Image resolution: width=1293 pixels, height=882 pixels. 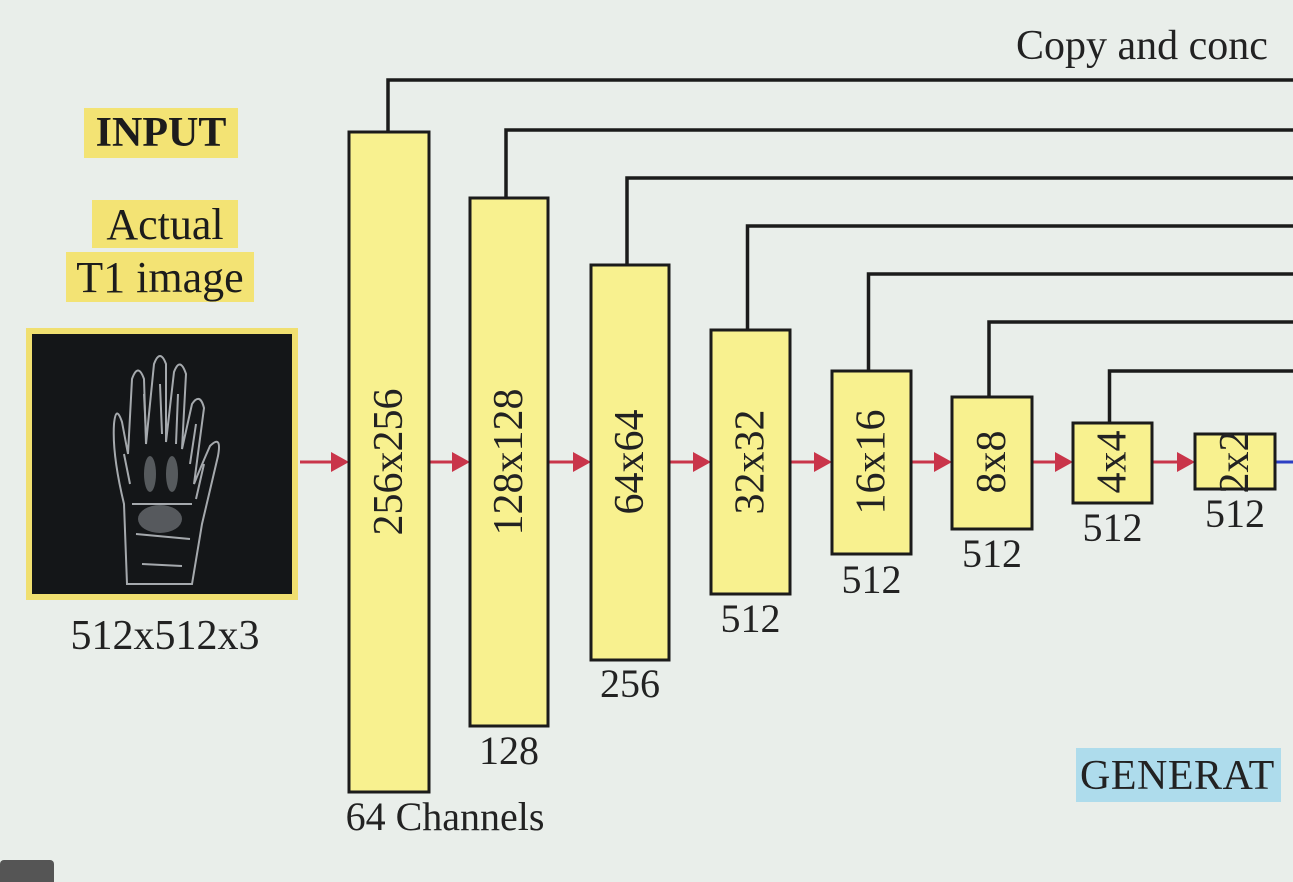 What do you see at coordinates (165, 224) in the screenshot?
I see `input-subtitle-line1: Actual` at bounding box center [165, 224].